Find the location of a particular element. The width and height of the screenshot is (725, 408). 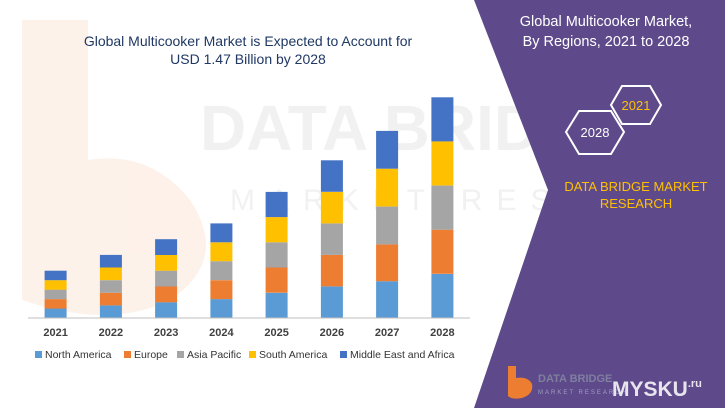

bar-segment-2028-europe is located at coordinates (442, 251).